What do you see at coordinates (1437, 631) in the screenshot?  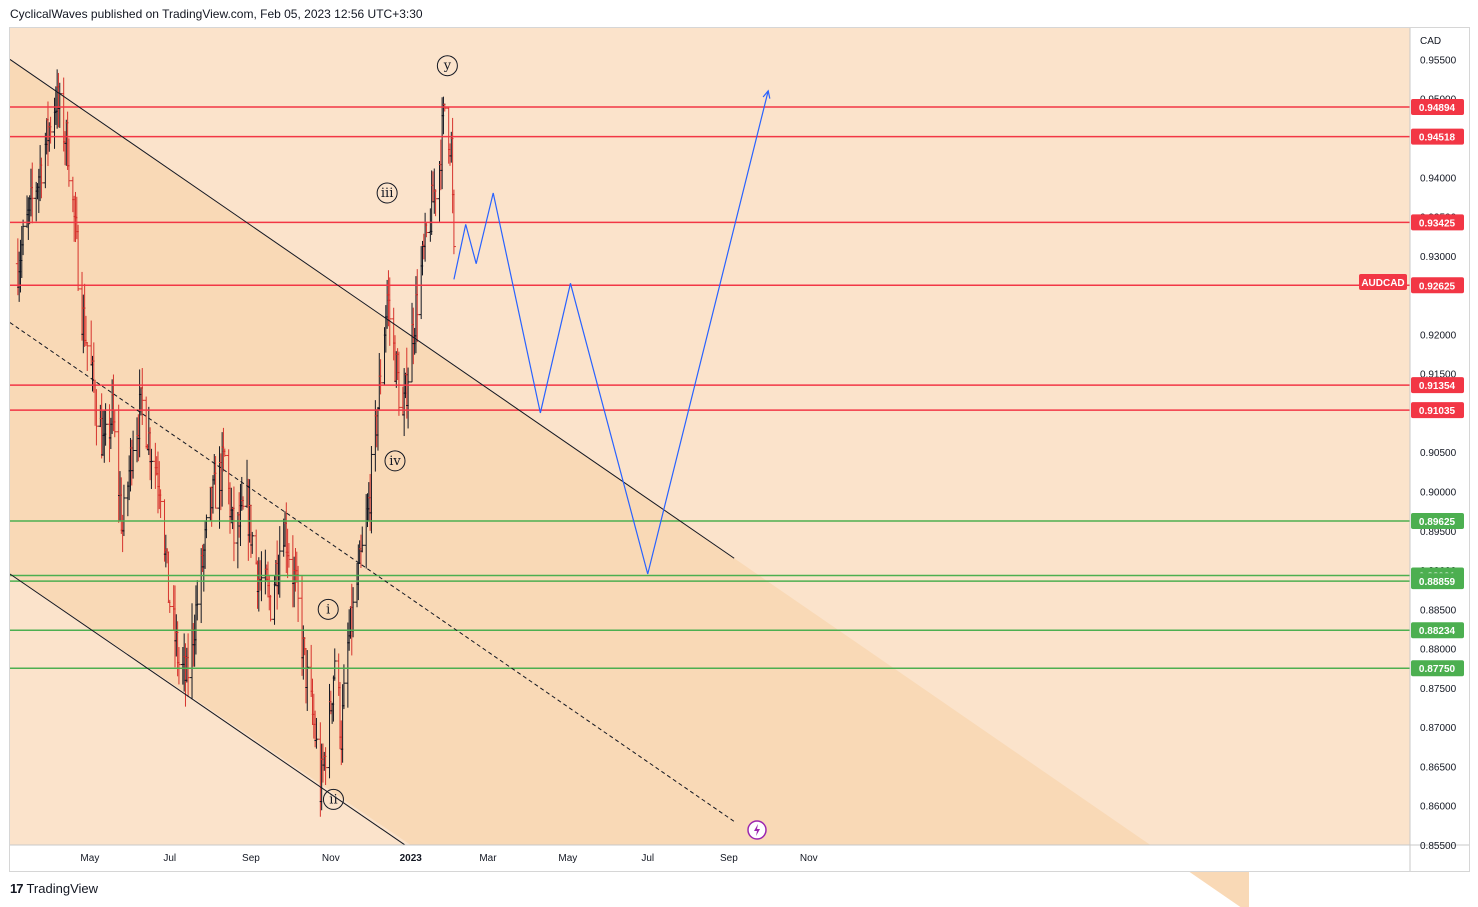 I see `level-badge-label: 0.88234` at bounding box center [1437, 631].